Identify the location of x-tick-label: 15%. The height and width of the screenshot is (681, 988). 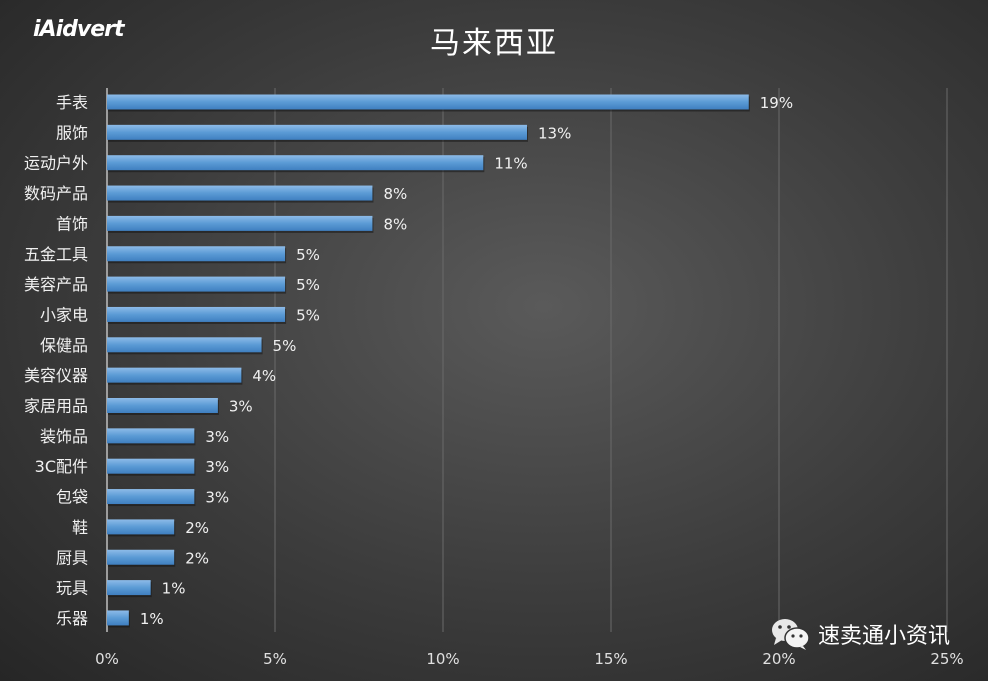
(610, 659).